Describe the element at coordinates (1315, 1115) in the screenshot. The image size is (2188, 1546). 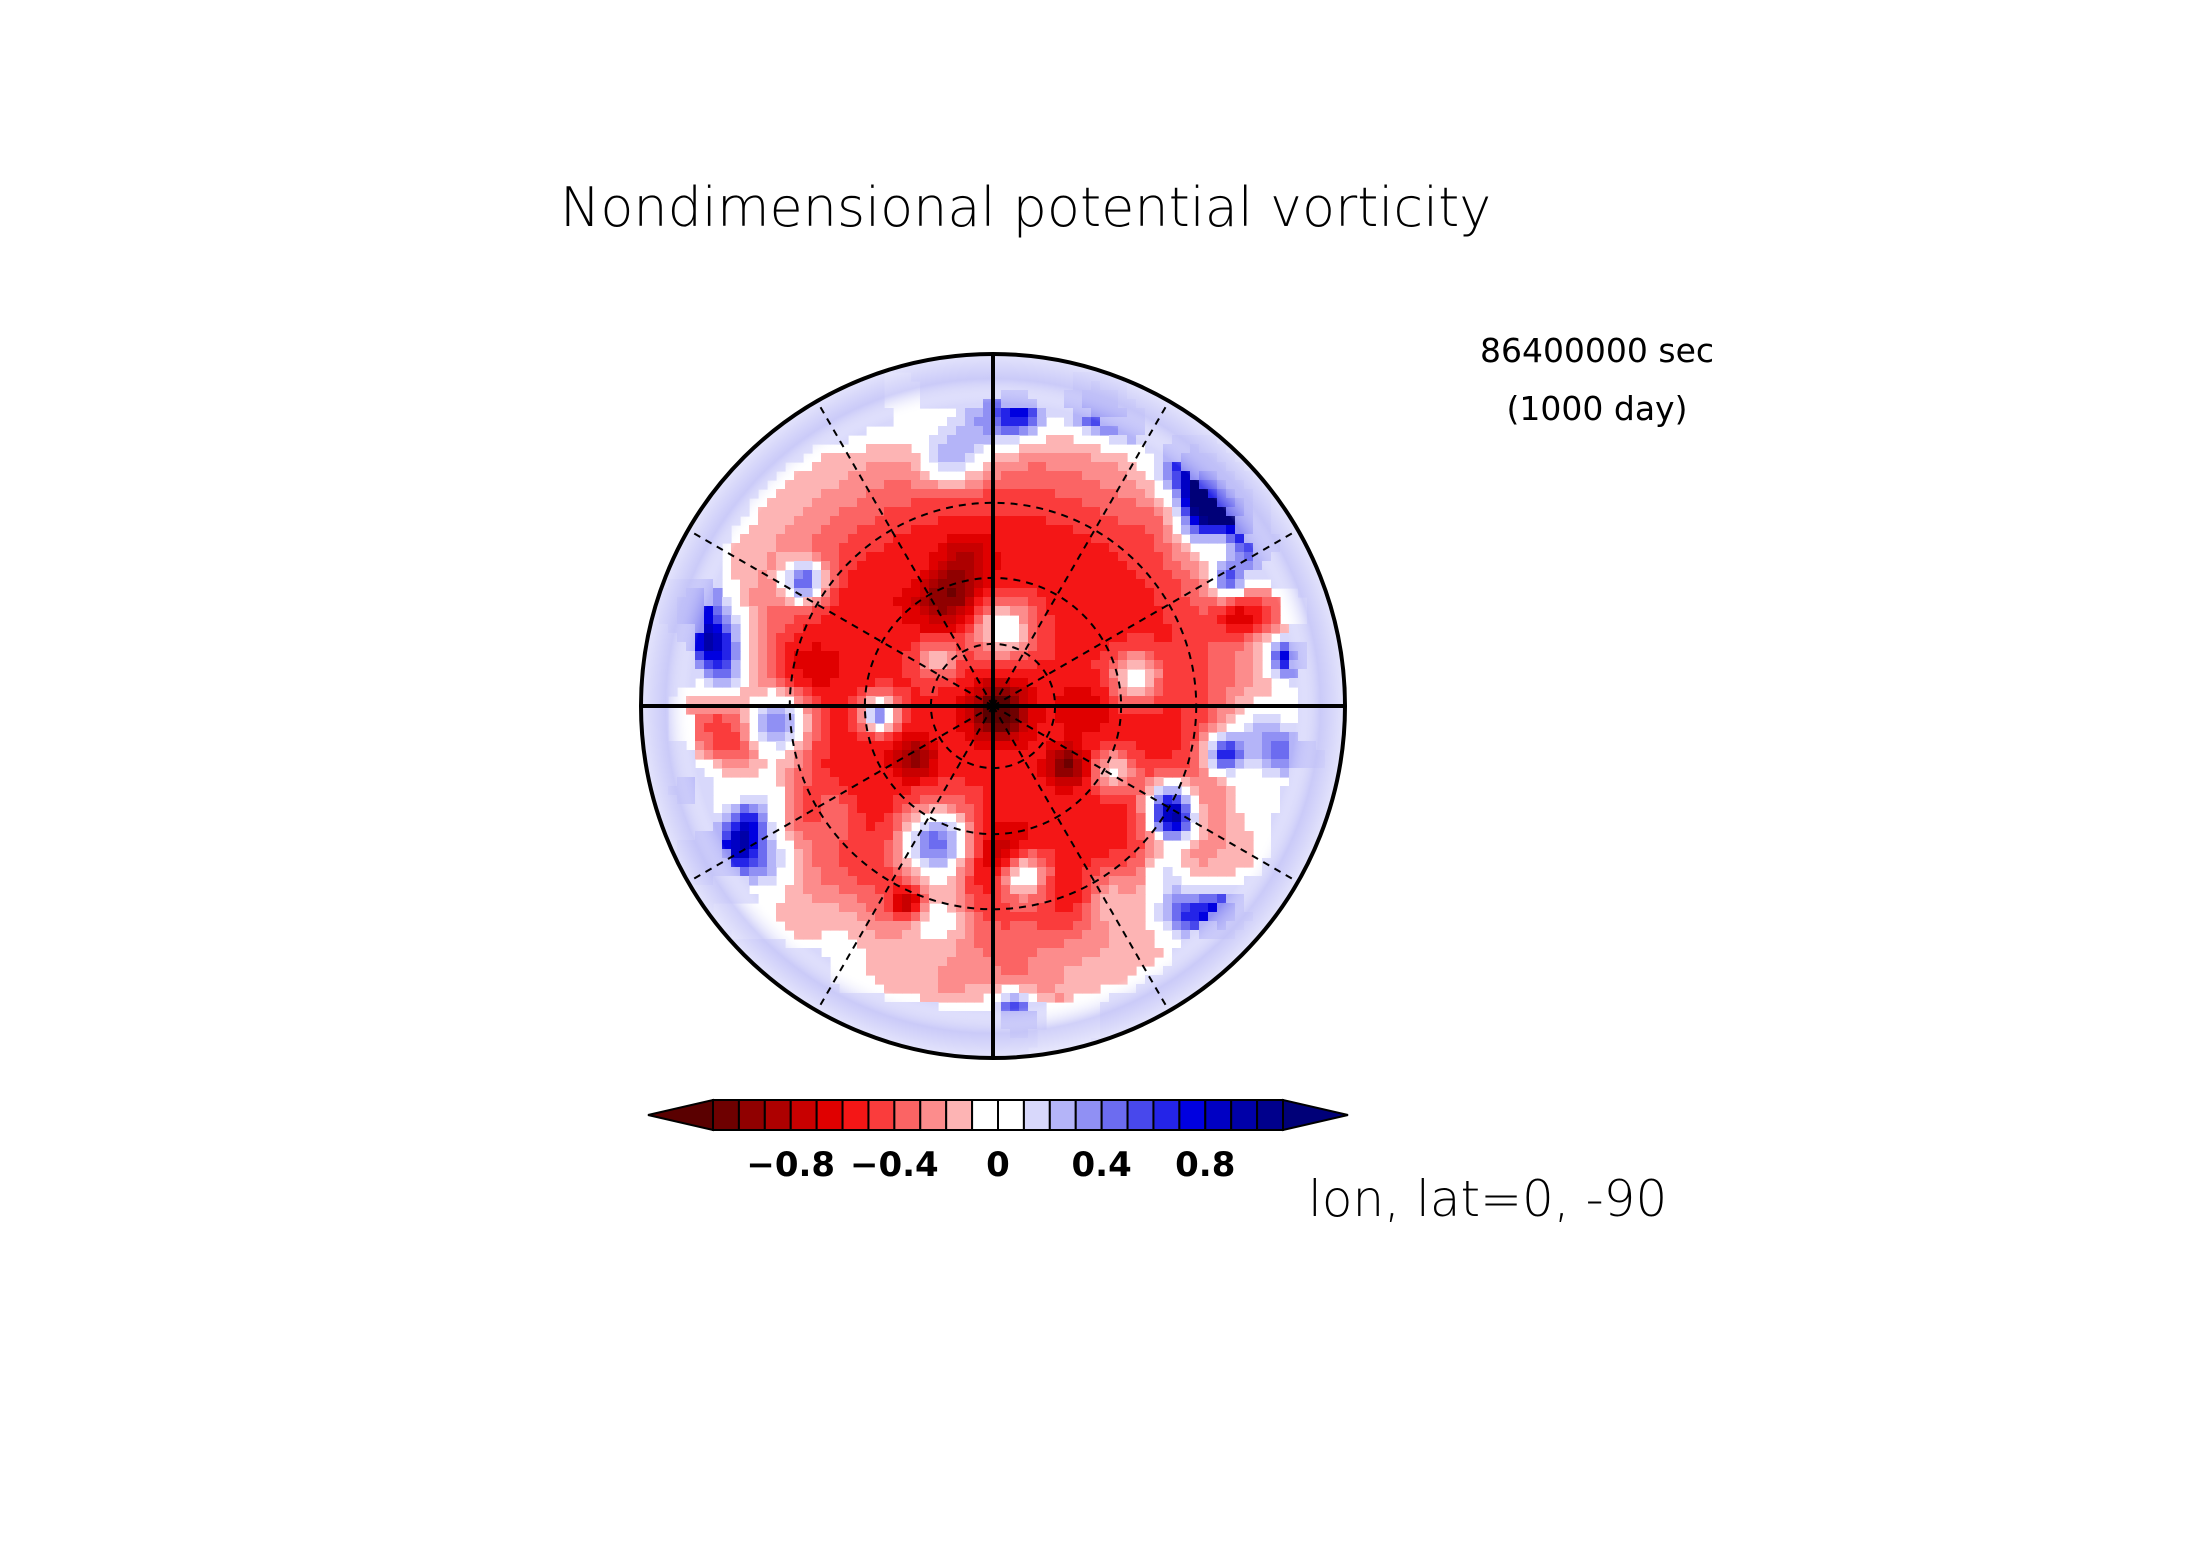
I see `colorbar-over-triangle` at that location.